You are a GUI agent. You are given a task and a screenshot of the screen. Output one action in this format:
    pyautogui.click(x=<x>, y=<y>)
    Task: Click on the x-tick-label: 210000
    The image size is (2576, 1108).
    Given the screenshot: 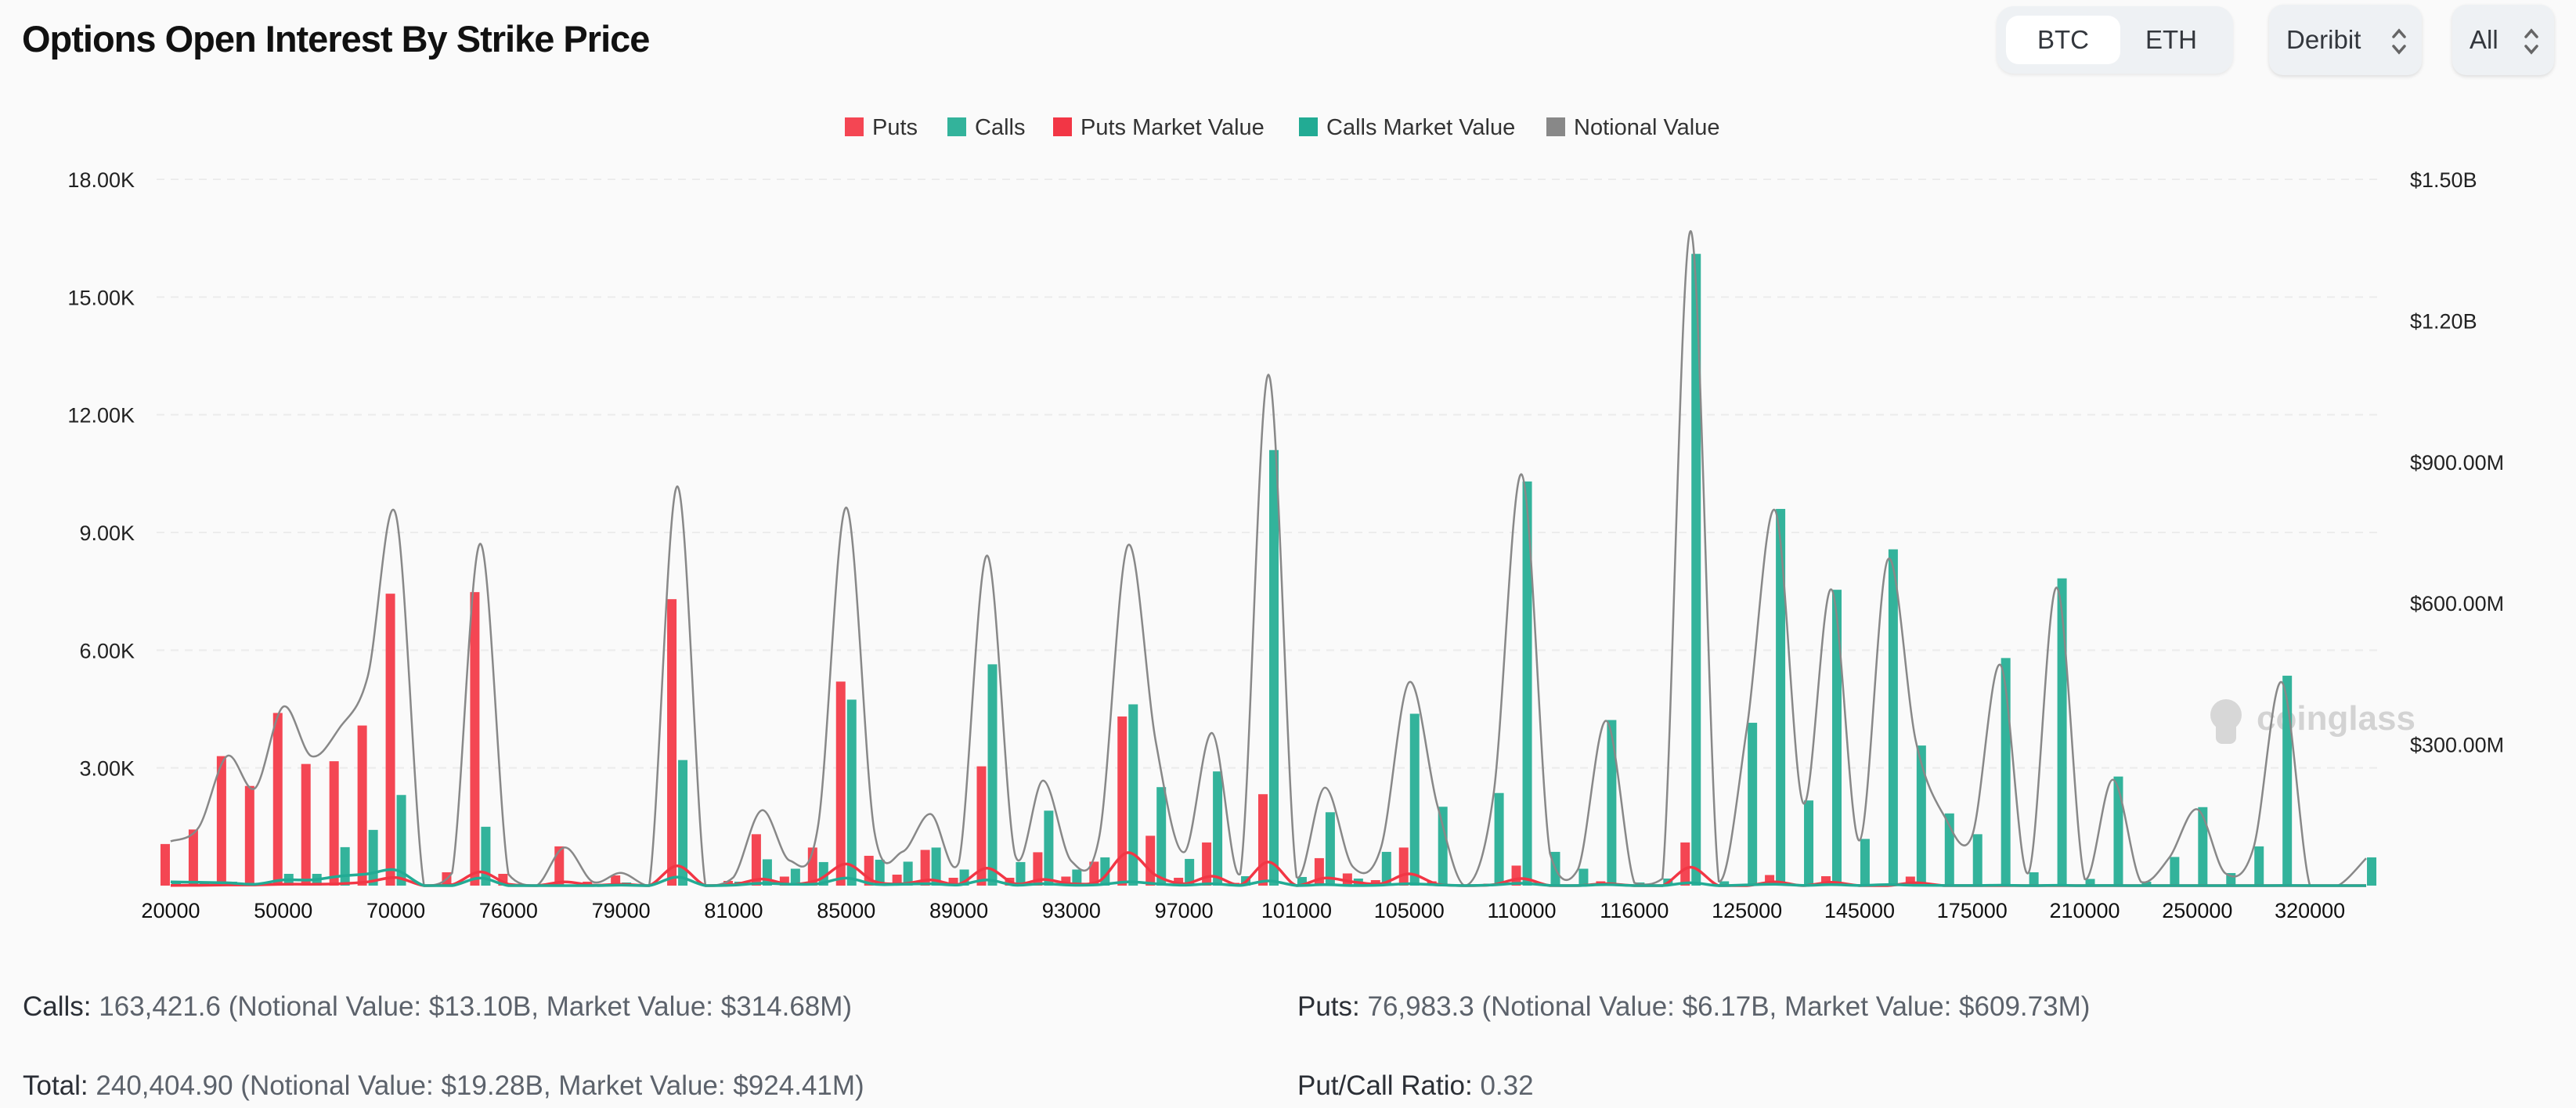 What is the action you would take?
    pyautogui.click(x=2084, y=910)
    